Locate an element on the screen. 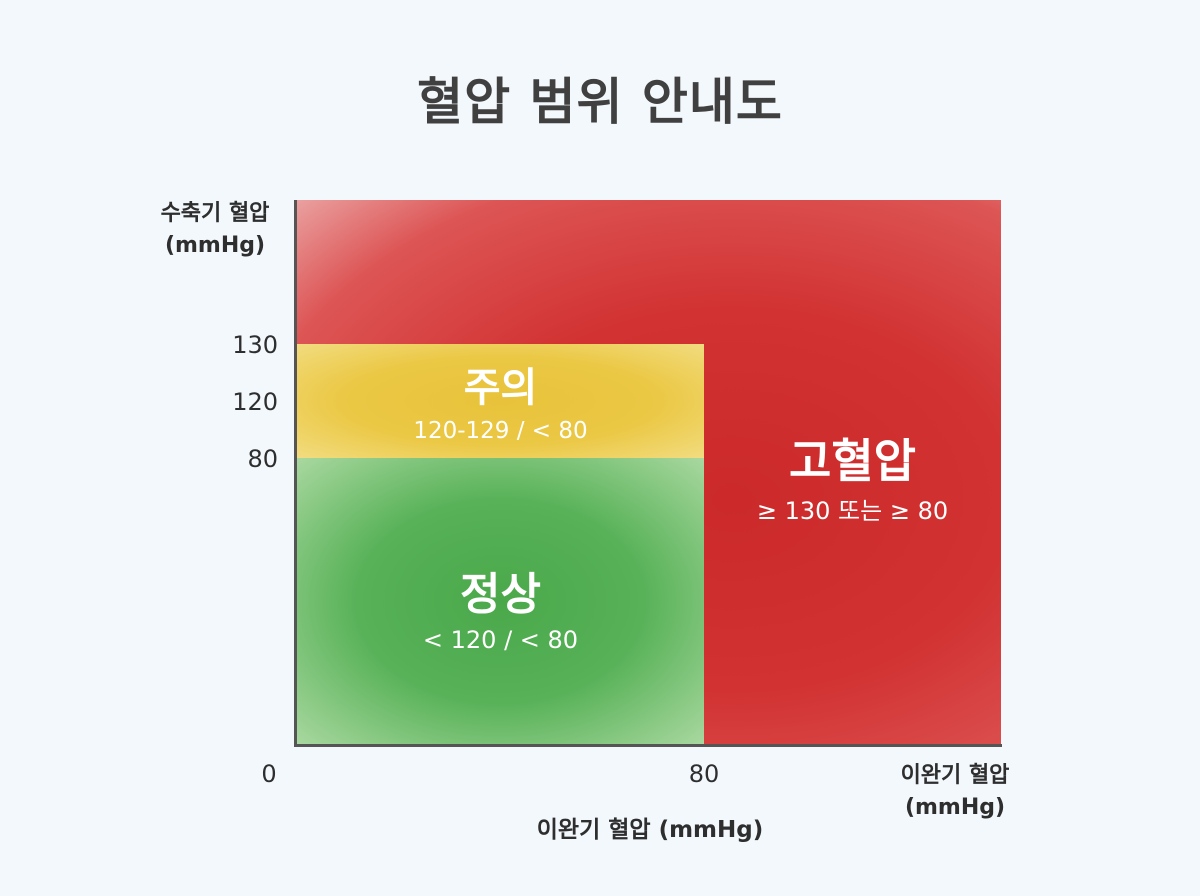 This screenshot has height=896, width=1200. x-axis-line is located at coordinates (648, 745).